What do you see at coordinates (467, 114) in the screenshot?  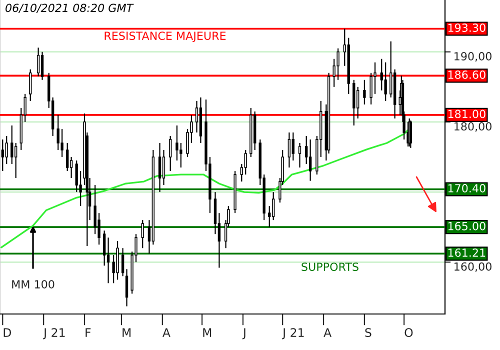 I see `ref-line-label: 181.00` at bounding box center [467, 114].